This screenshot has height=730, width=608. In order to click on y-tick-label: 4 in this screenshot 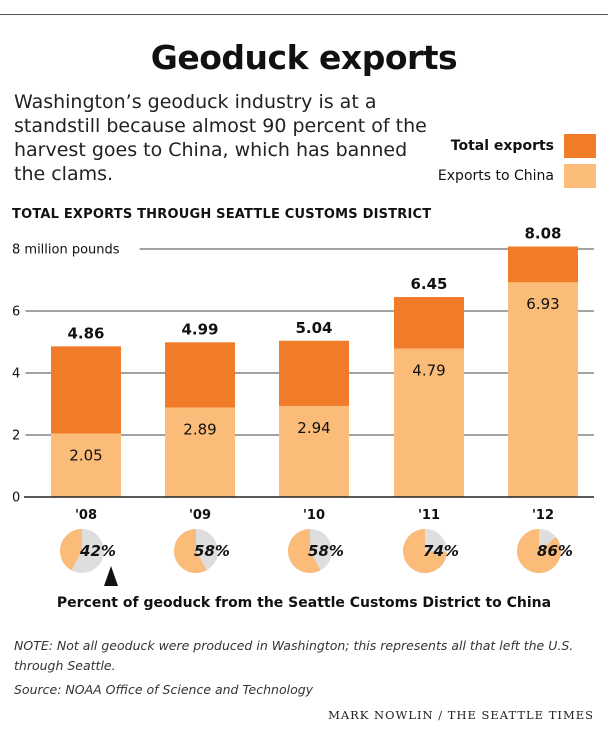, I will do `click(16, 374)`.